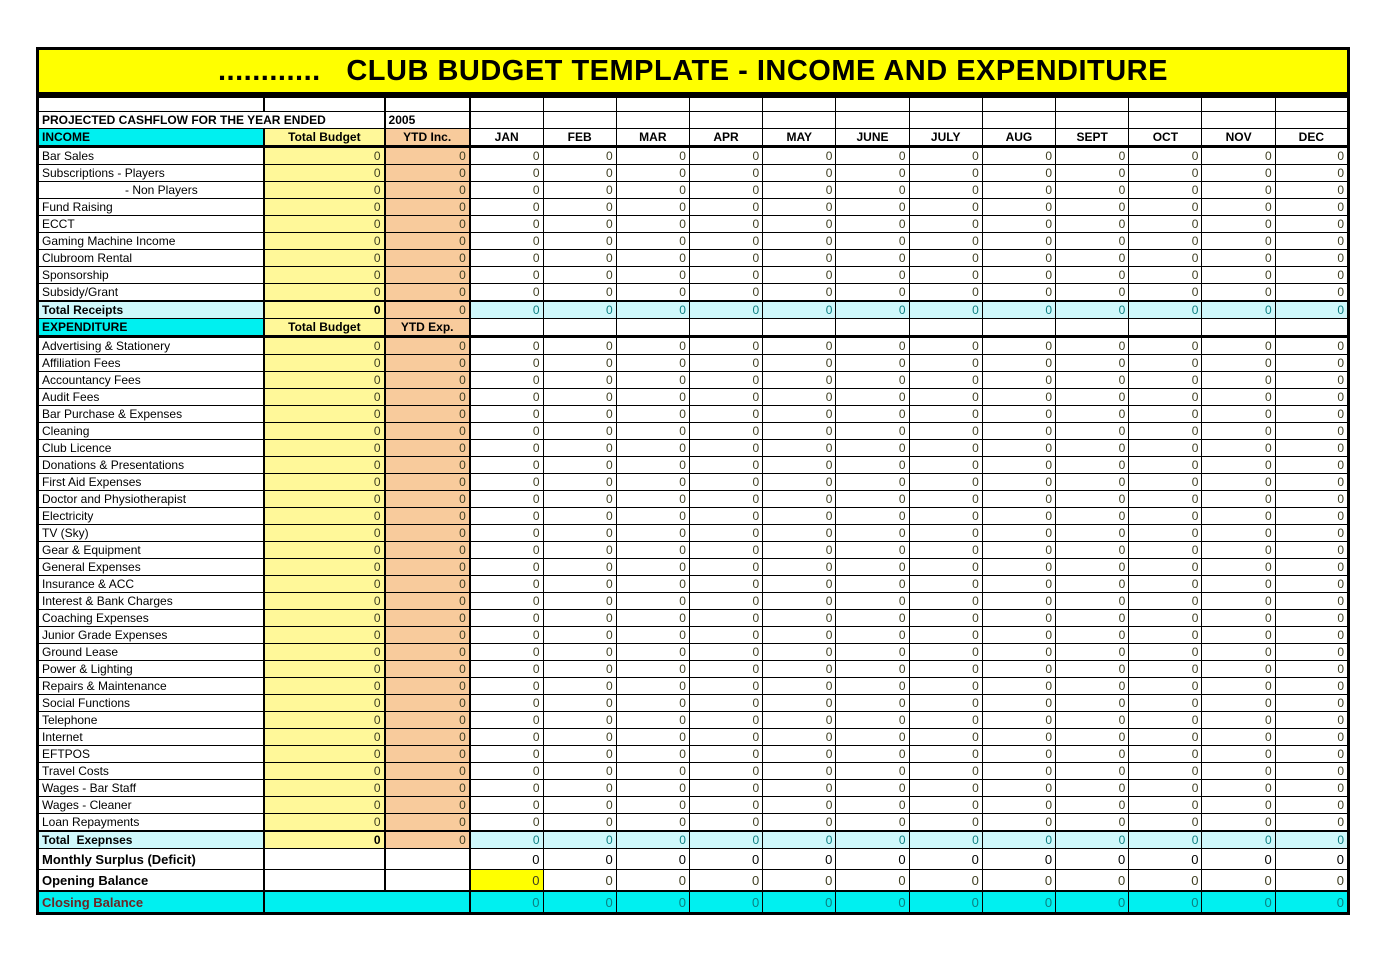 Image resolution: width=1386 pixels, height=980 pixels. Describe the element at coordinates (1092, 138) in the screenshot. I see `month-header-cell: SEPT` at that location.